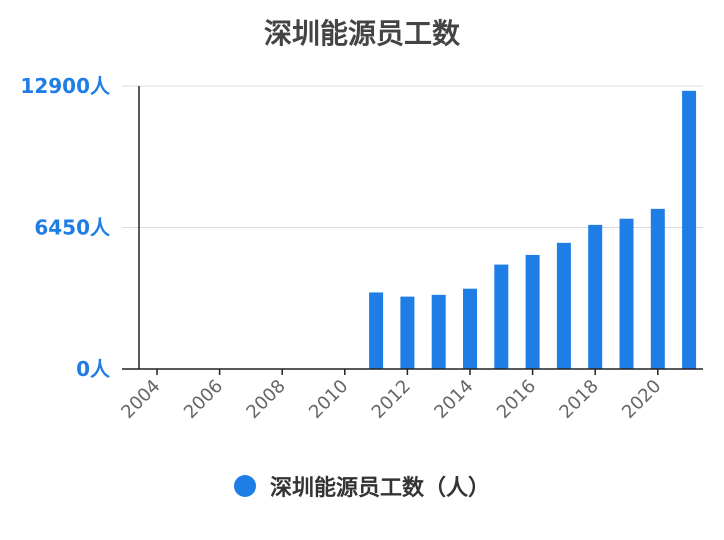  I want to click on y-tick-label: 0人, so click(93, 369).